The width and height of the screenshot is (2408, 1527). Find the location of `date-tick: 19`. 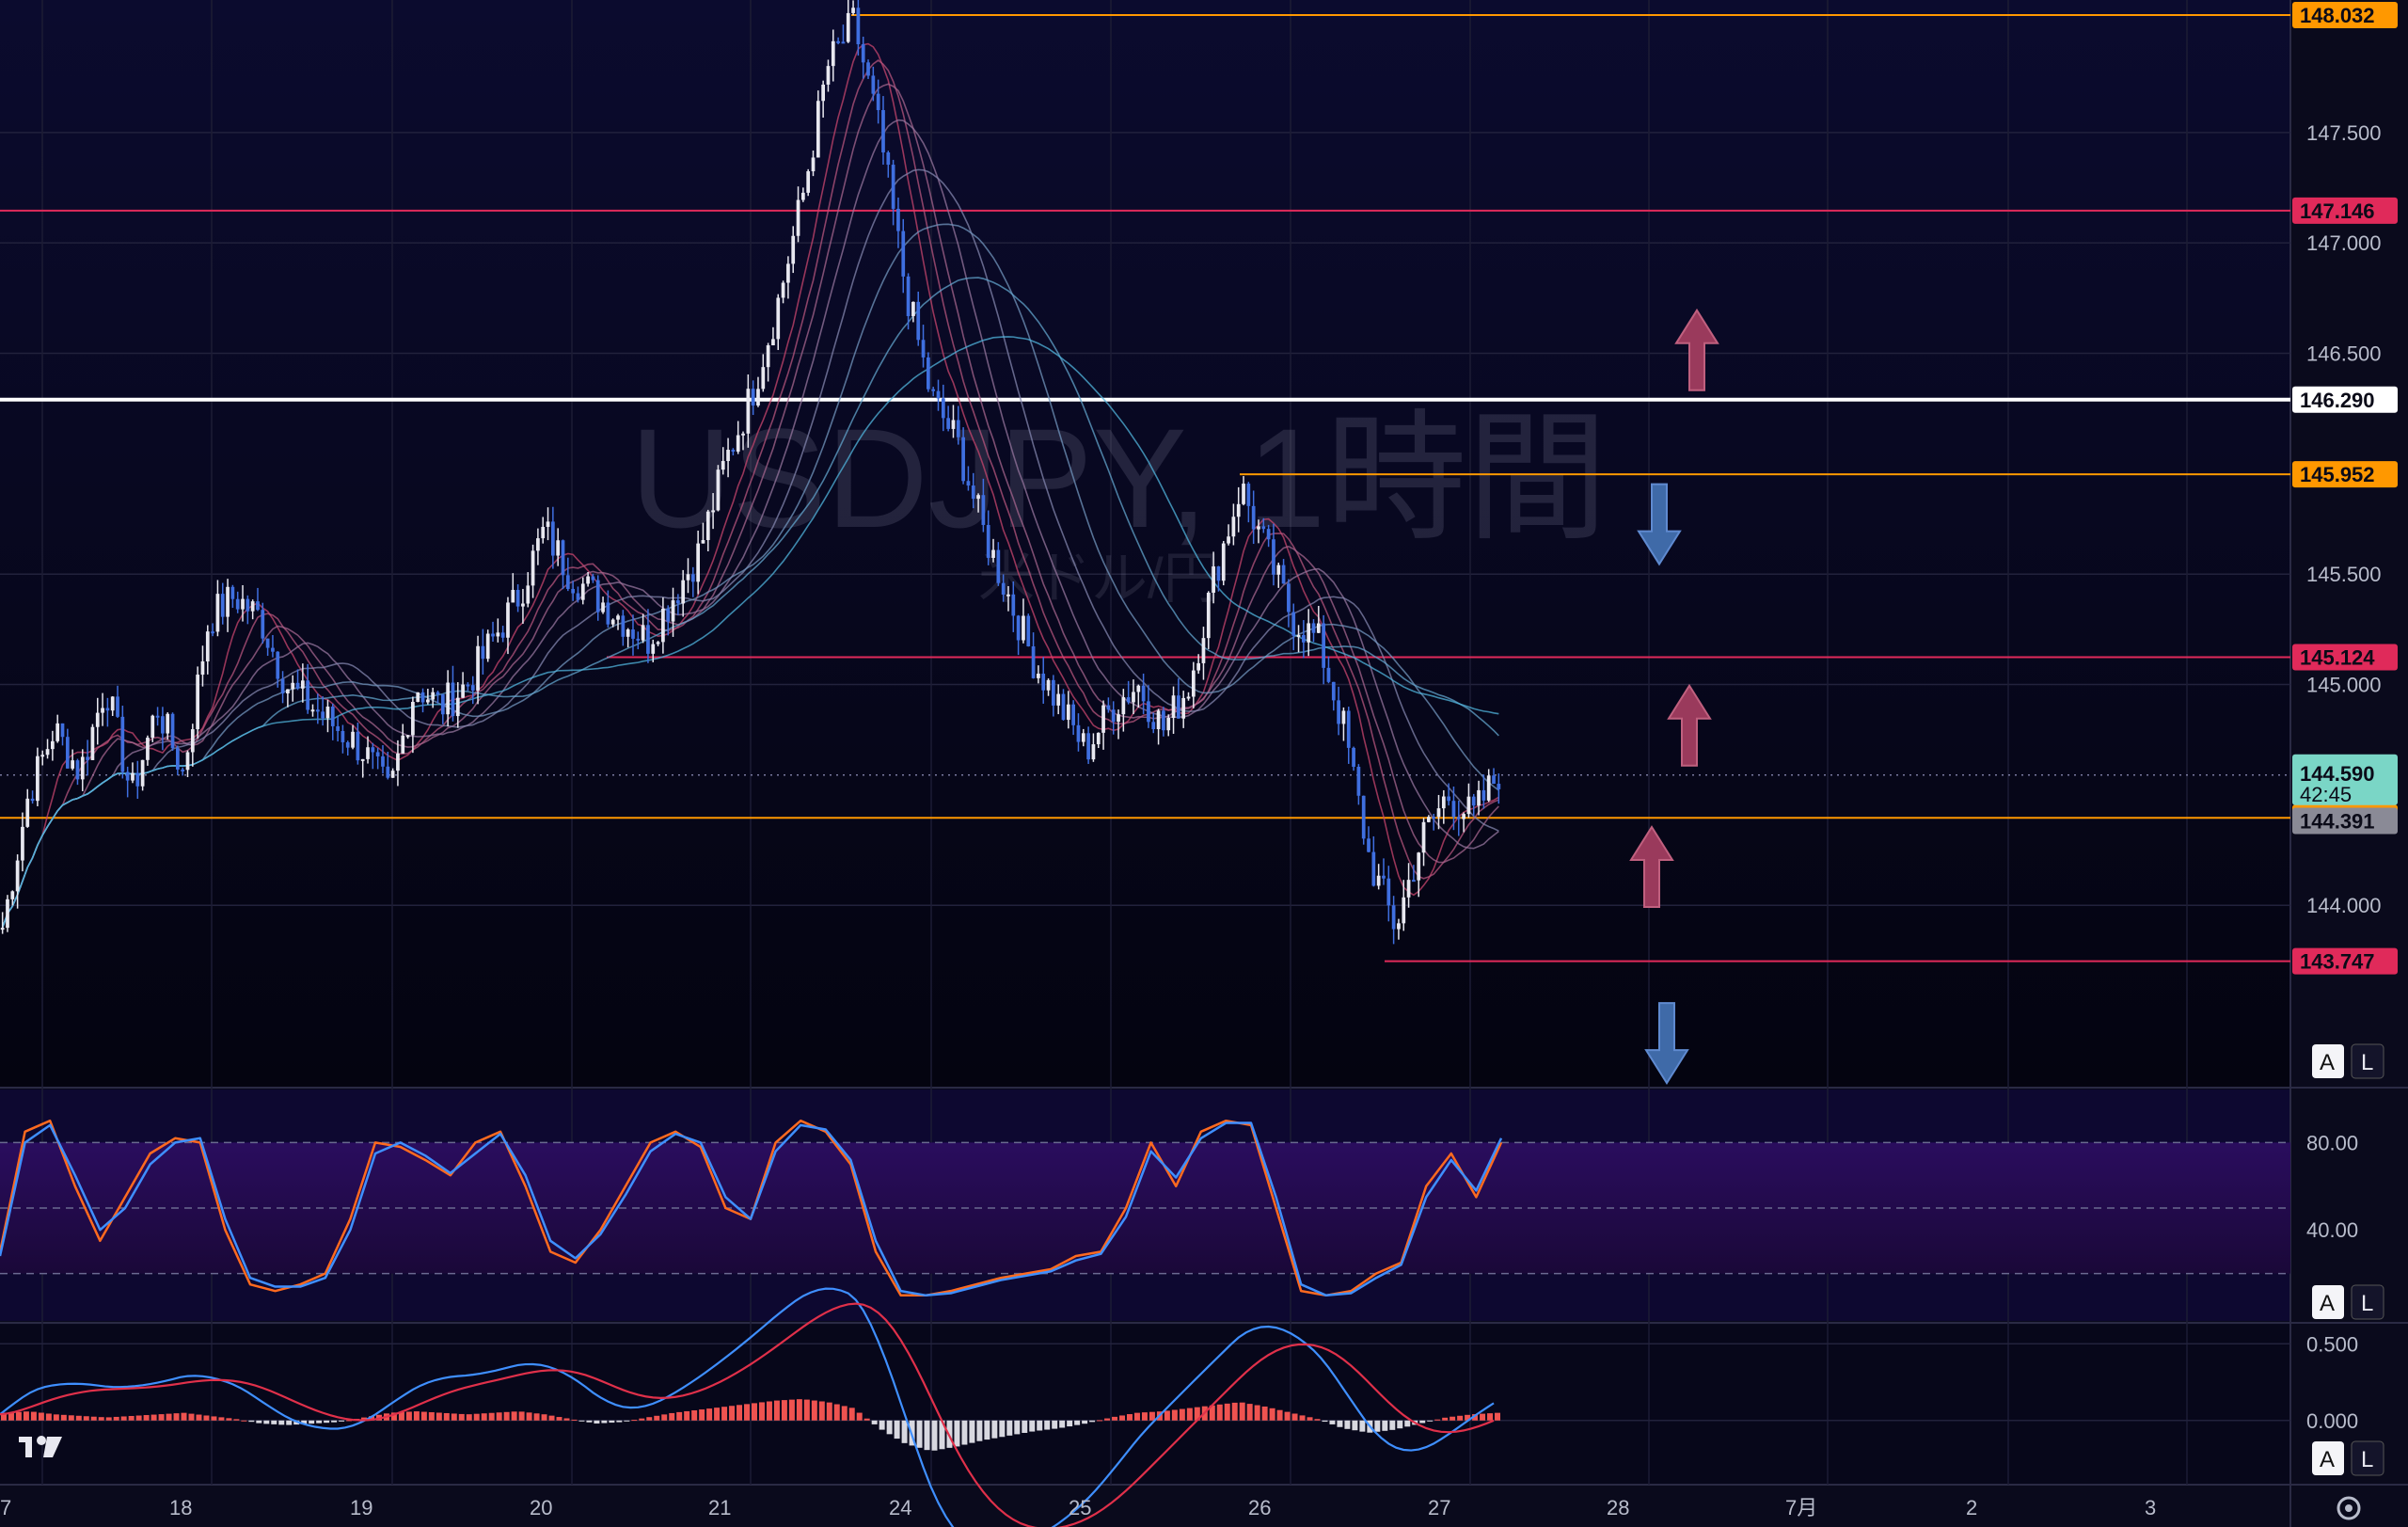

date-tick: 19 is located at coordinates (361, 1507).